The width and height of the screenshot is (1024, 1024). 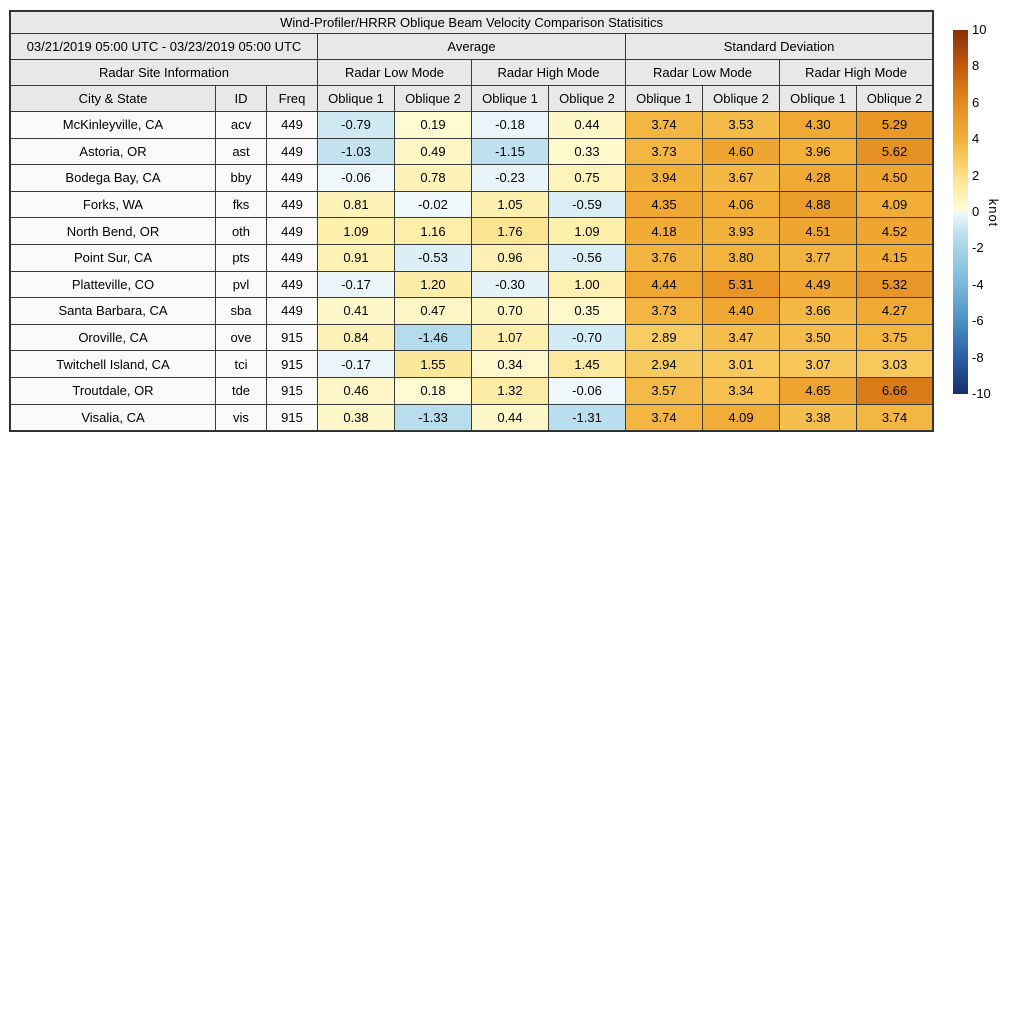 I want to click on city-state-cell: Bodega Bay, CA, so click(x=113, y=178).